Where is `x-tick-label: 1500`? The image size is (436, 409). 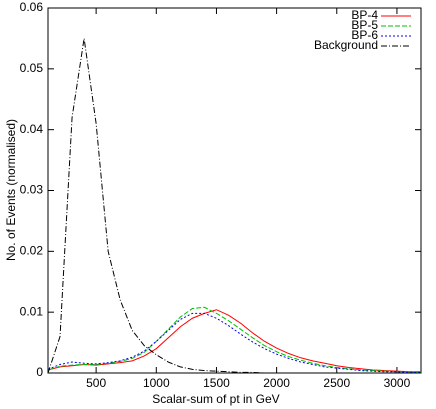
x-tick-label: 1500 is located at coordinates (216, 383).